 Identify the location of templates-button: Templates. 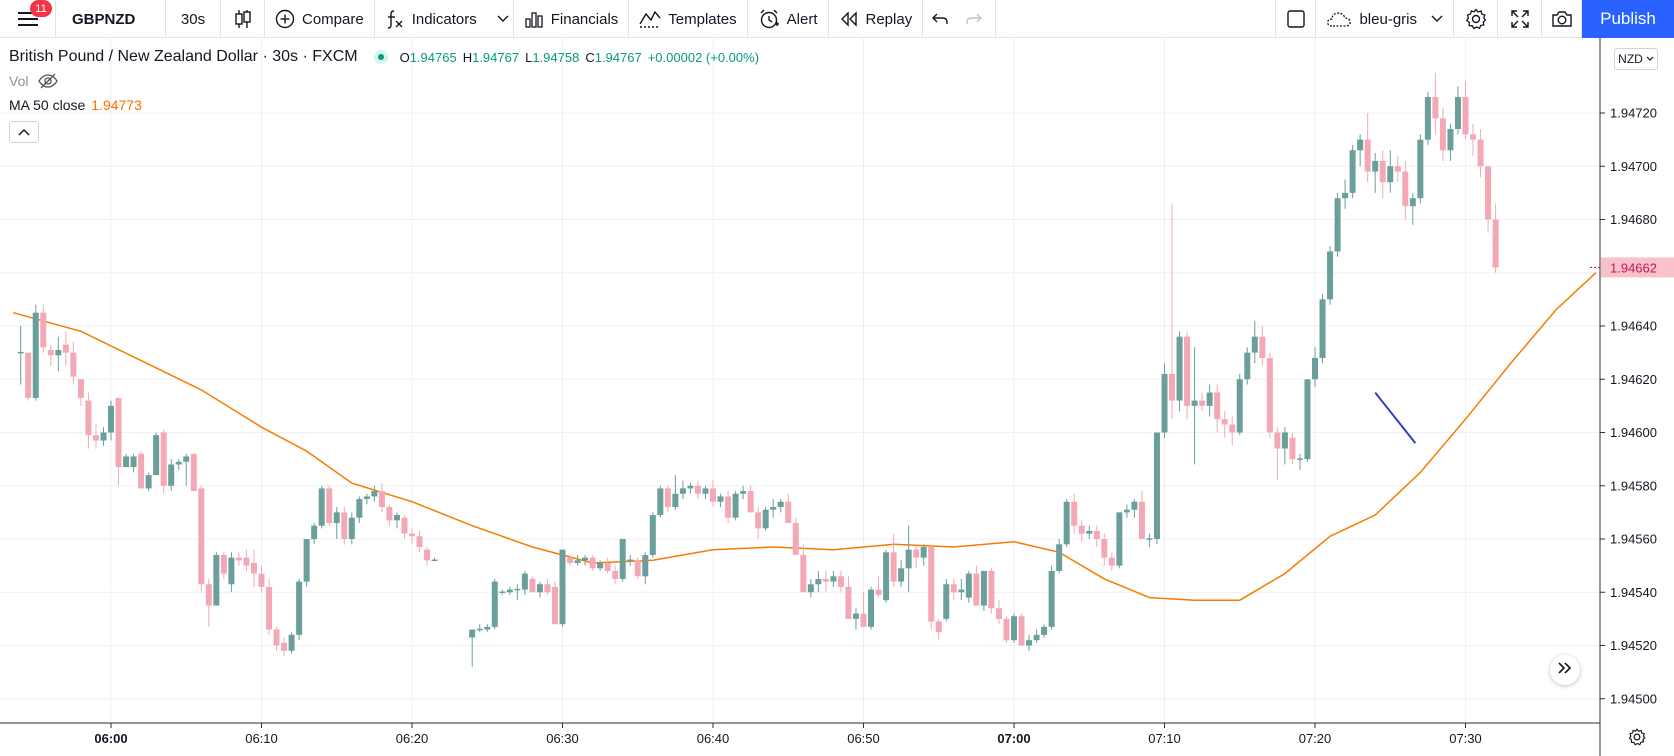
(688, 19).